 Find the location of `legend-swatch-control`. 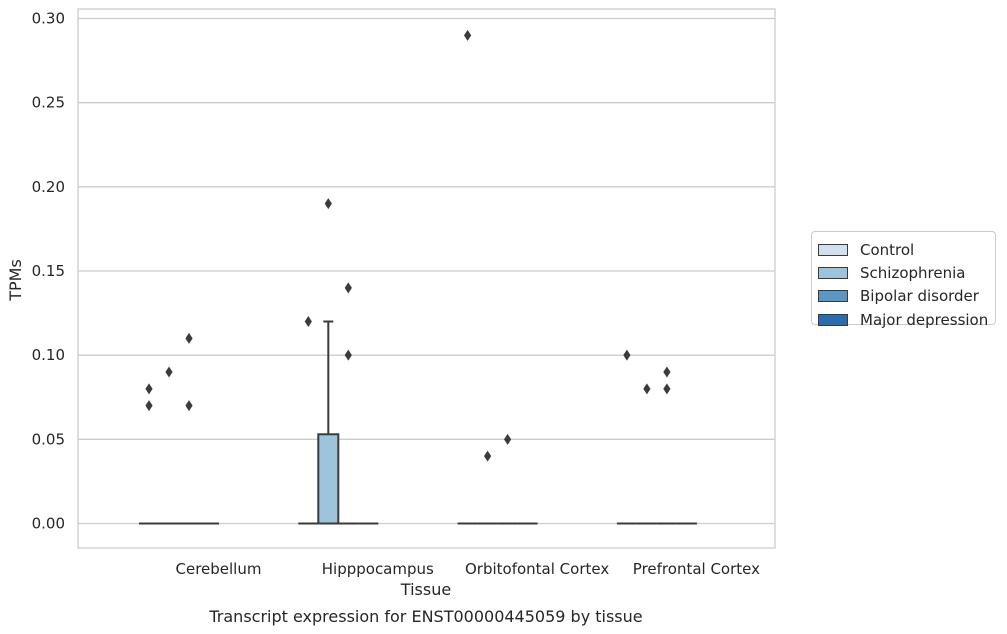

legend-swatch-control is located at coordinates (833, 249).